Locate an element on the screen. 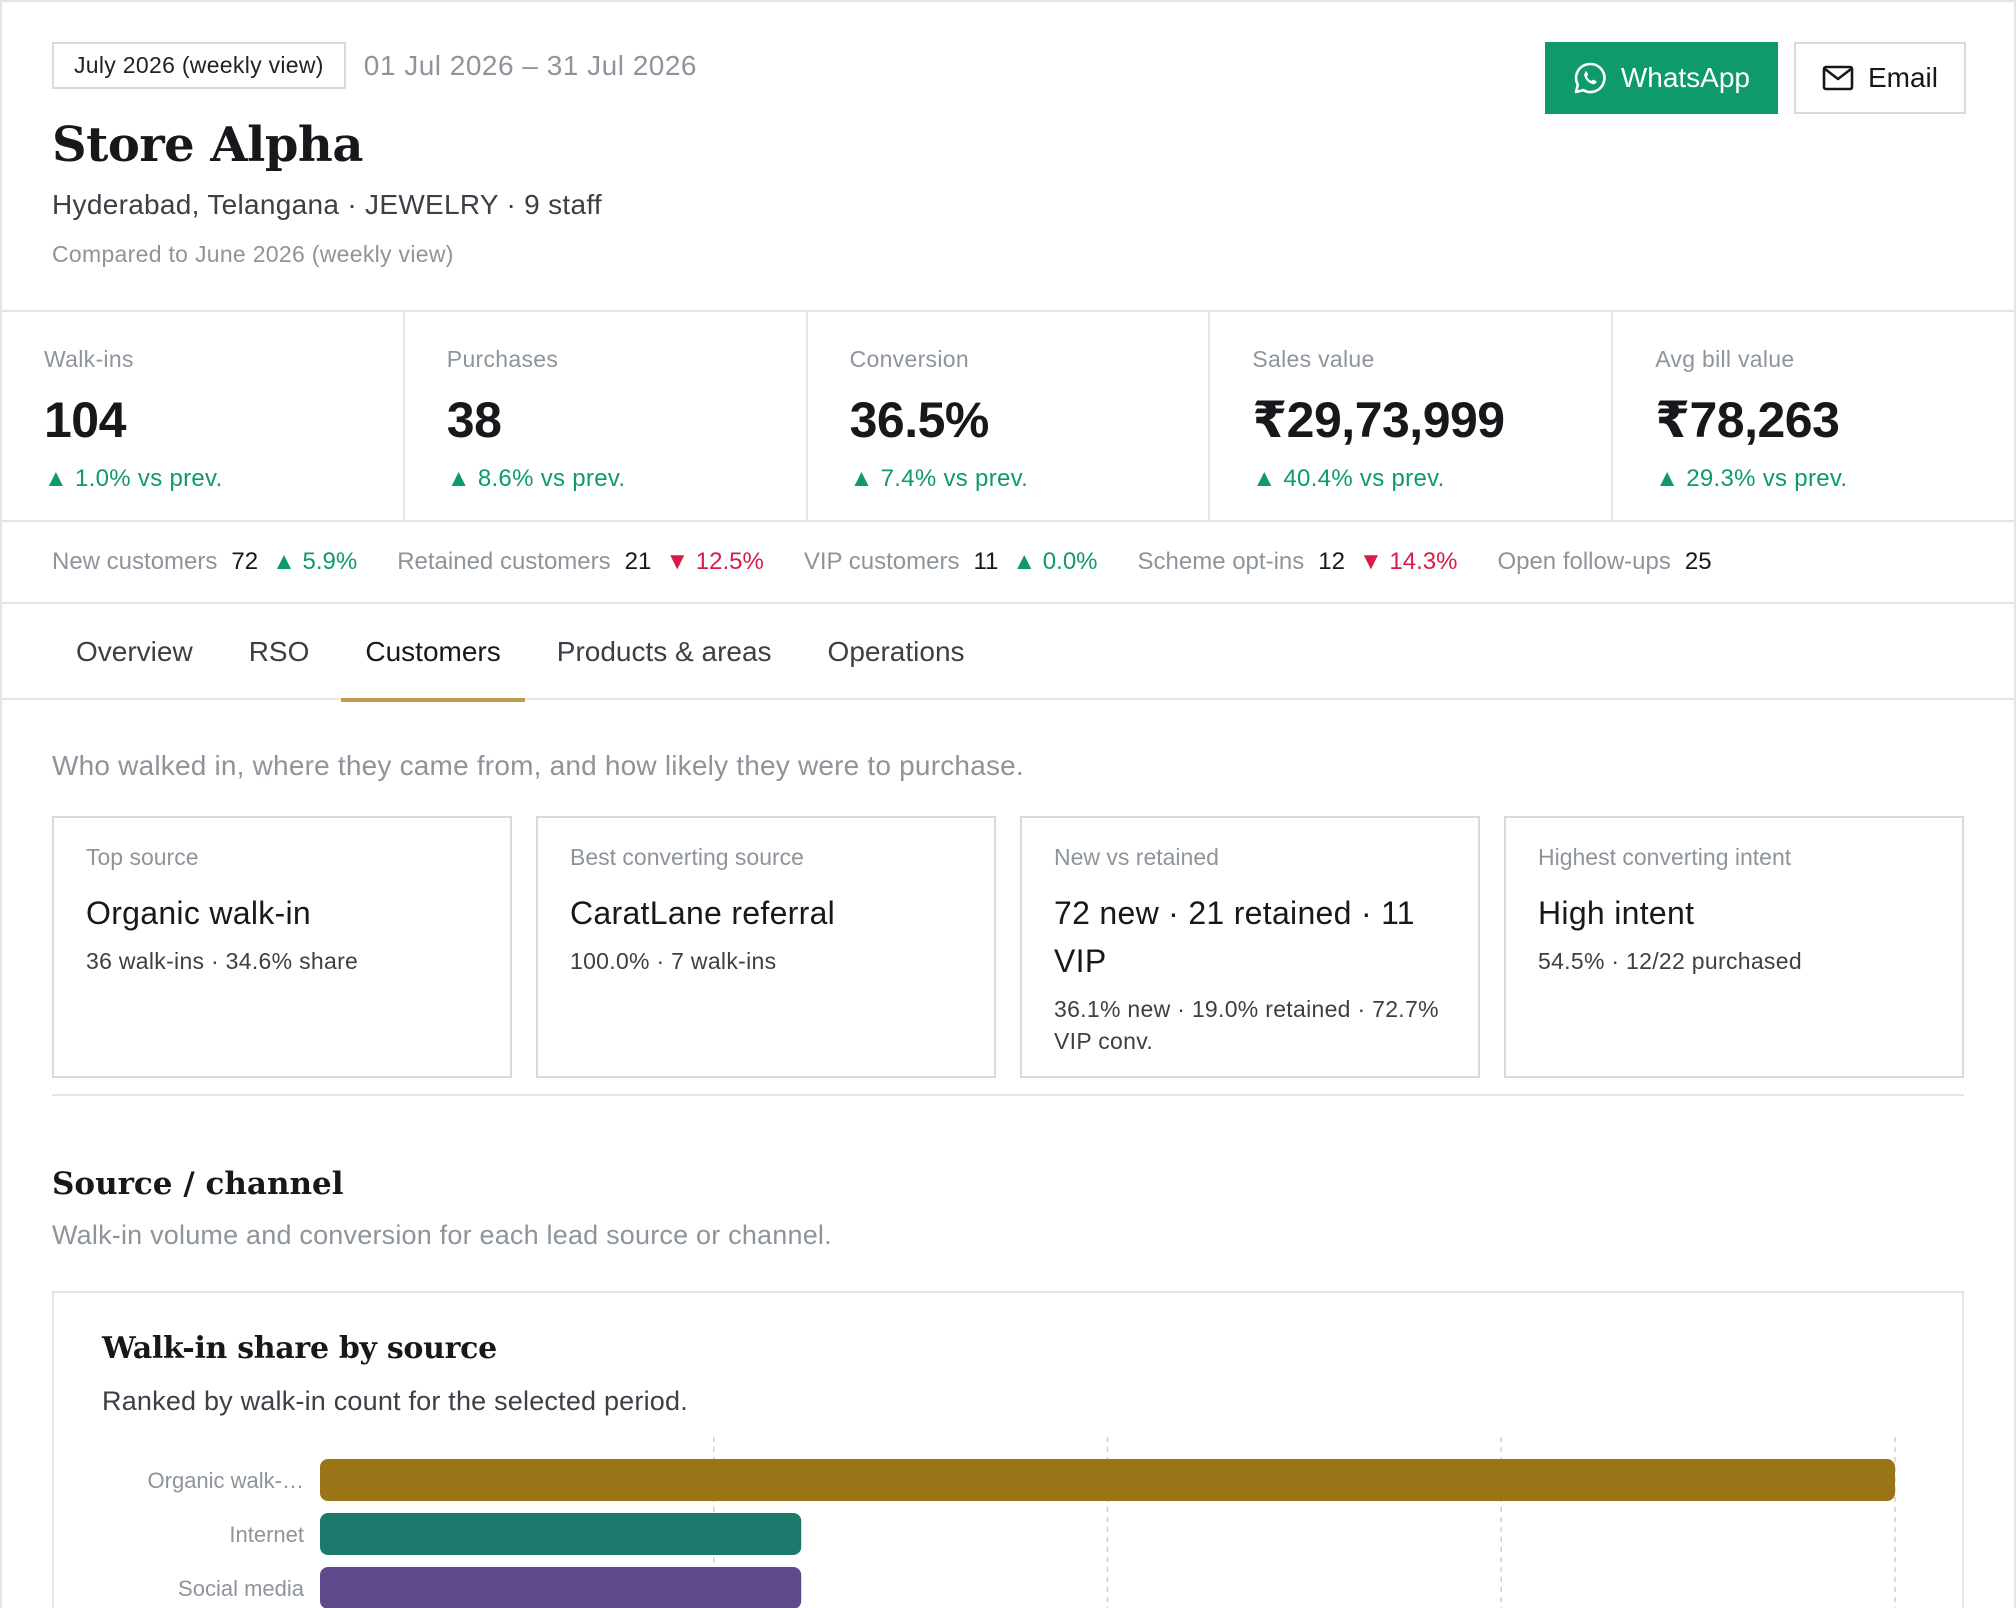 This screenshot has width=2016, height=1608. kpi-delta: ▲ 8.6% vs prev. is located at coordinates (536, 478).